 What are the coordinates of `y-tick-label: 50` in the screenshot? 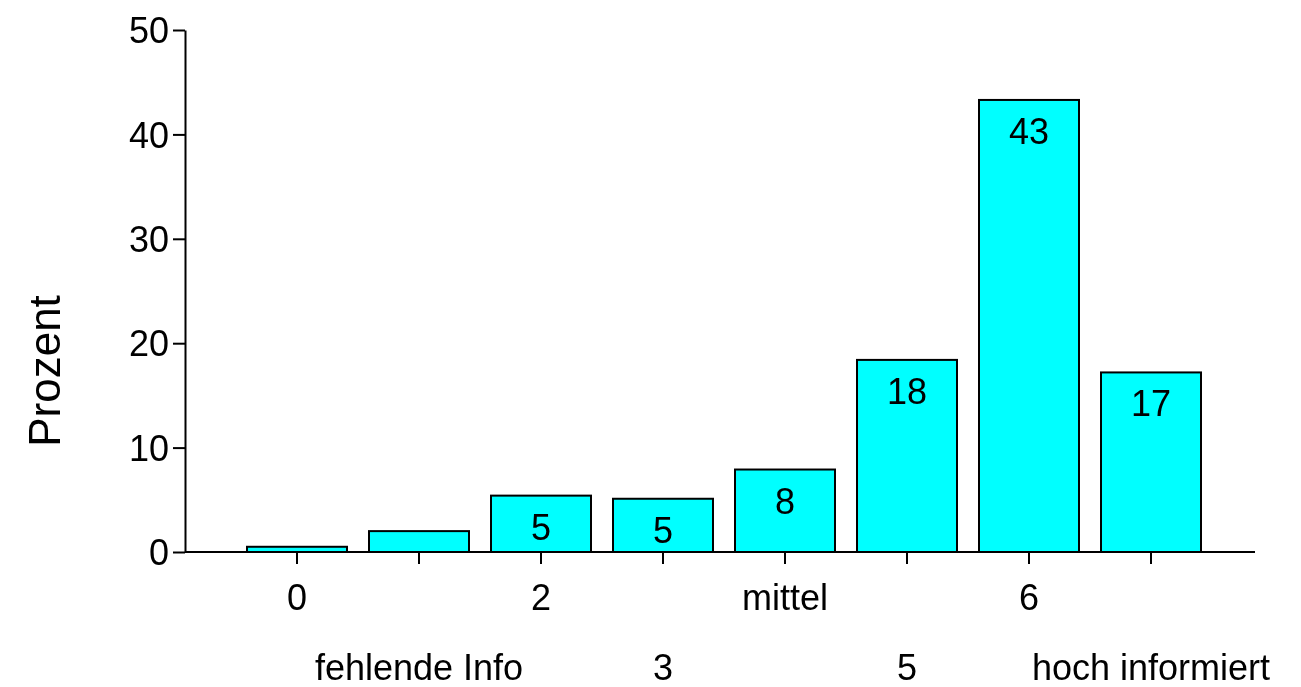 It's located at (148, 31).